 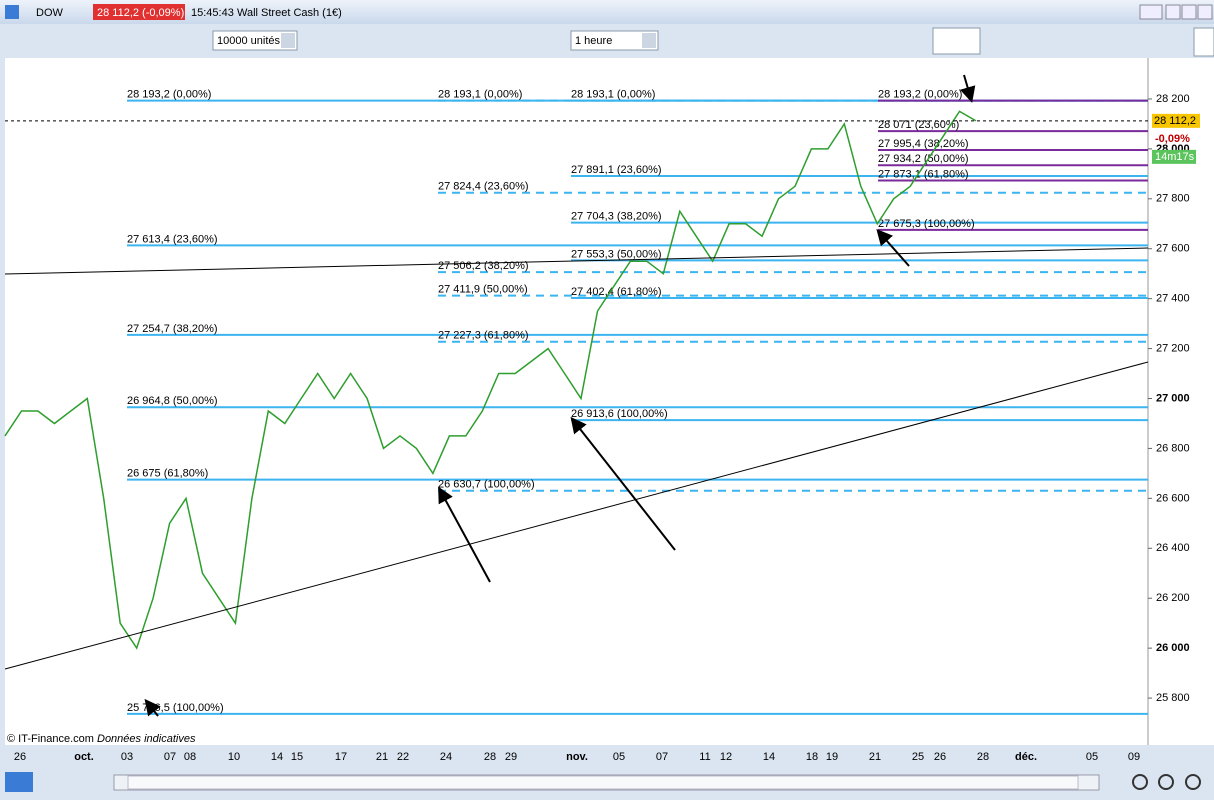 I want to click on fib-label: 26 913,6 (100,00%), so click(x=619, y=414).